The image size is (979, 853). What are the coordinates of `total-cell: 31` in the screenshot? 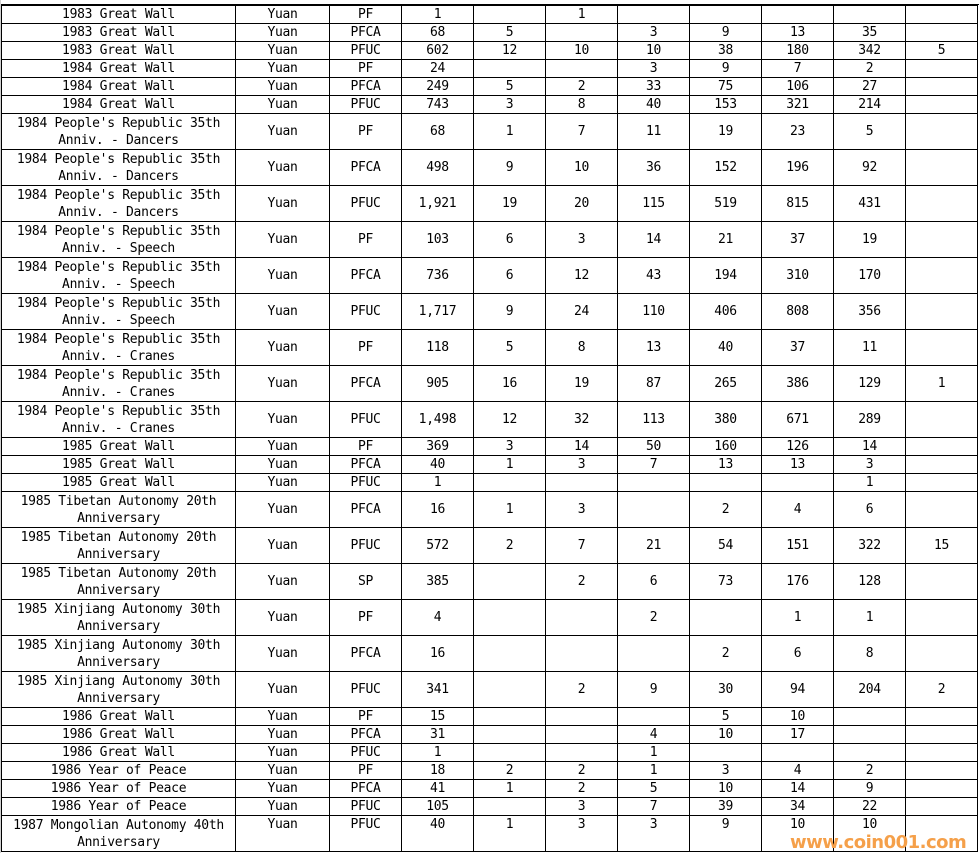 It's located at (437, 734).